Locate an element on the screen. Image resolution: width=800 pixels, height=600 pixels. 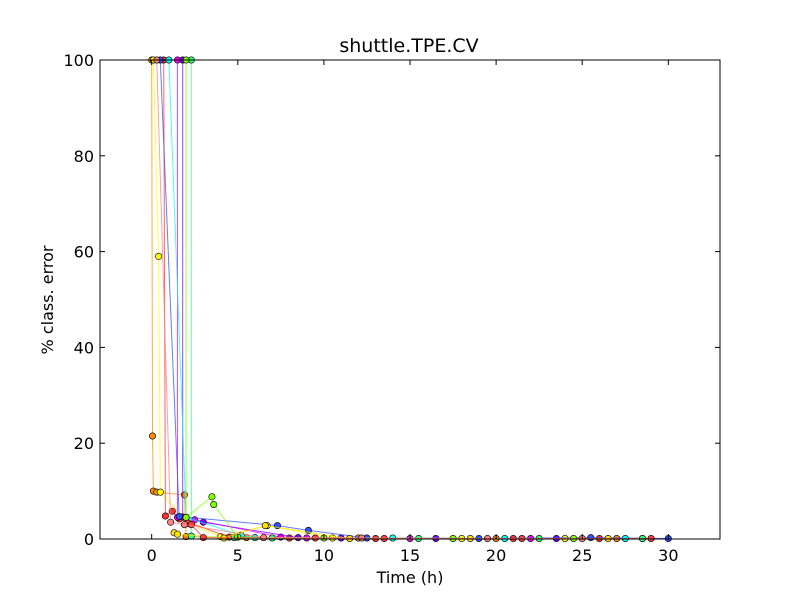
y-tick-label: 100 is located at coordinates (78, 60).